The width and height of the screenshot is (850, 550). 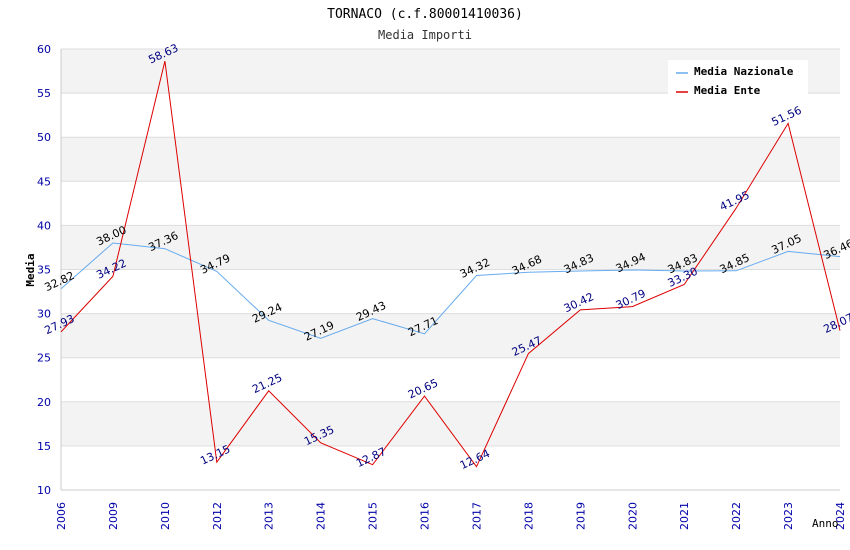 What do you see at coordinates (788, 516) in the screenshot?
I see `x-tick-label: 2023` at bounding box center [788, 516].